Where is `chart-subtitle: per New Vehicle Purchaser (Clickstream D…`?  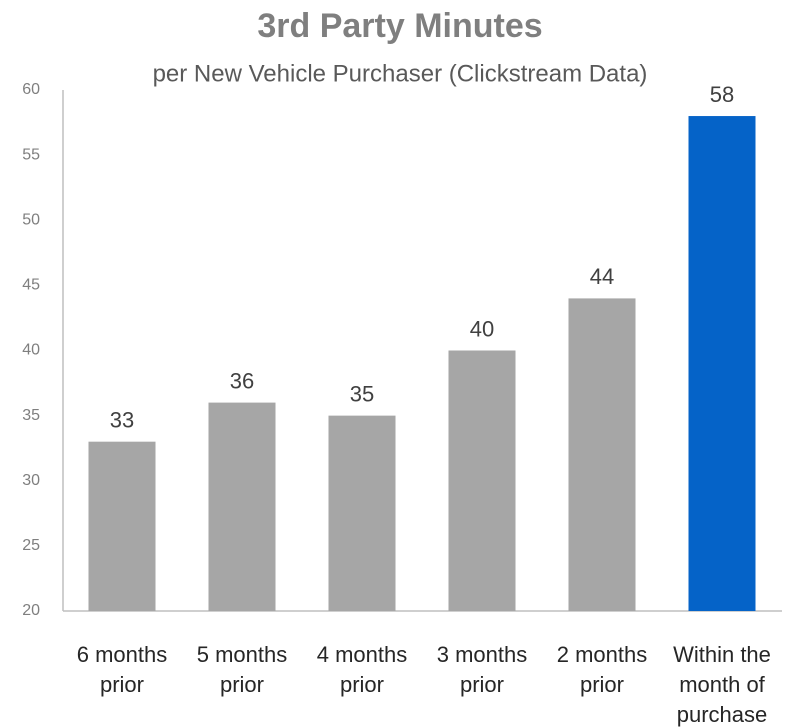 chart-subtitle: per New Vehicle Purchaser (Clickstream D… is located at coordinates (400, 73).